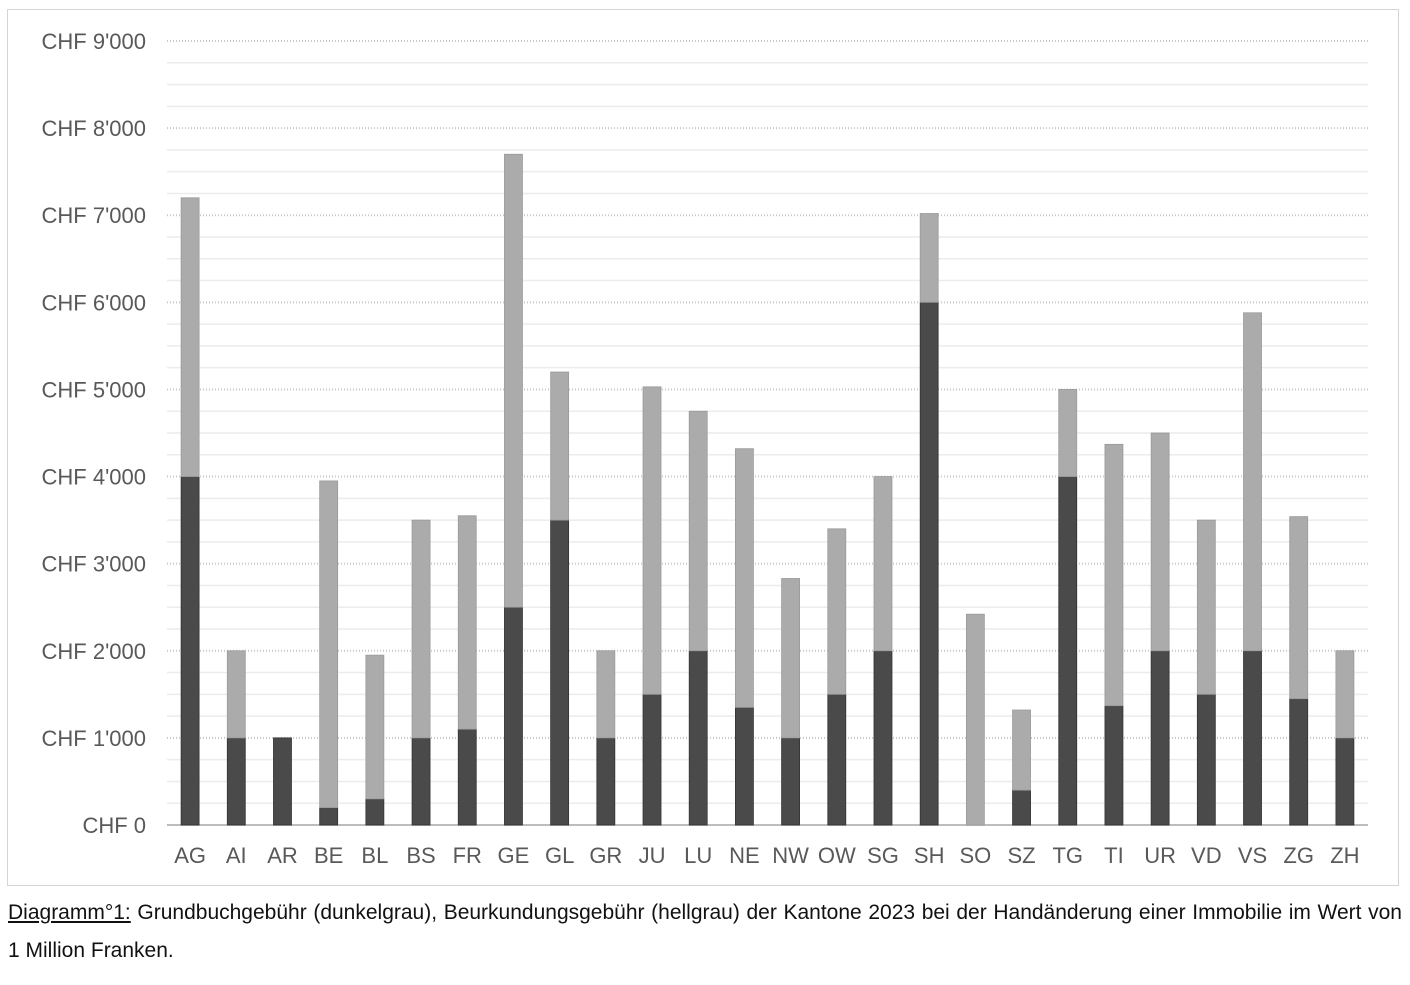 The image size is (1410, 985). I want to click on bar-beurkundung-bl, so click(375, 727).